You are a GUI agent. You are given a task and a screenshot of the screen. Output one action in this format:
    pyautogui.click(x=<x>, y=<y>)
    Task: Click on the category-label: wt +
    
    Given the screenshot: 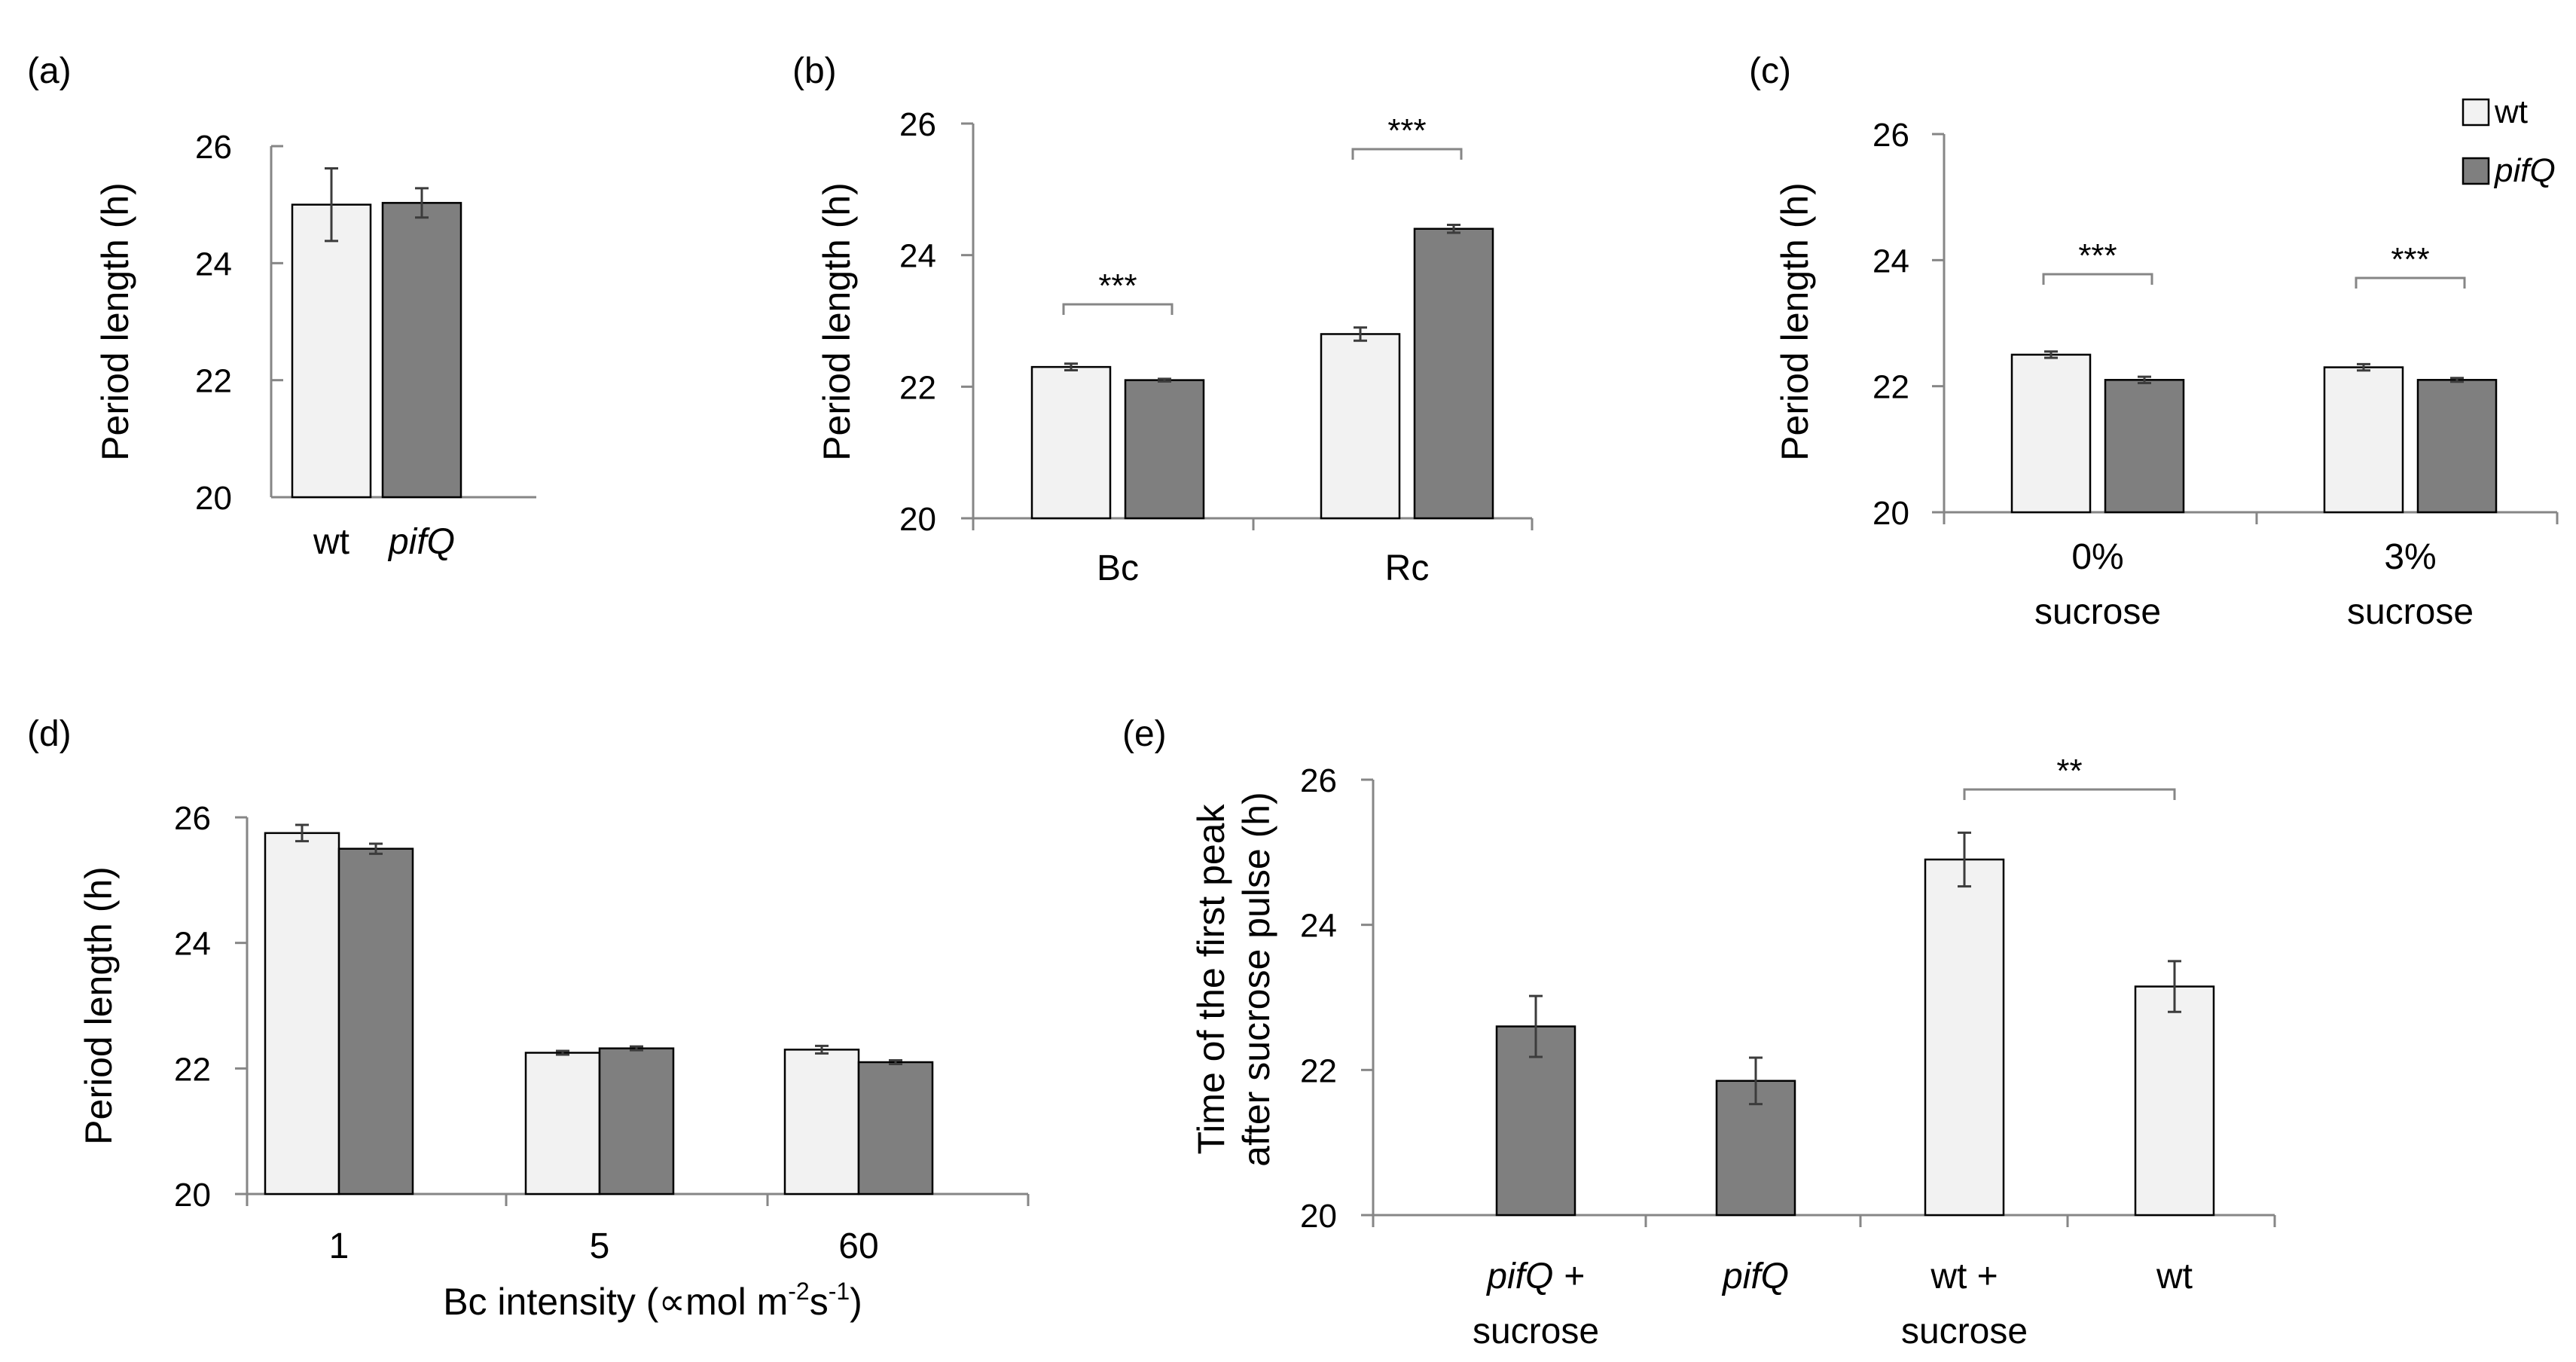 What is the action you would take?
    pyautogui.click(x=1964, y=1277)
    